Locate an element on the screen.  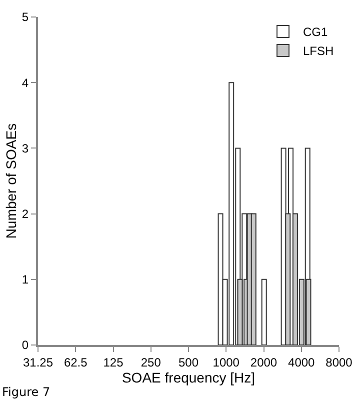
y-axis-title: Number of SOAEs is located at coordinates (11, 181).